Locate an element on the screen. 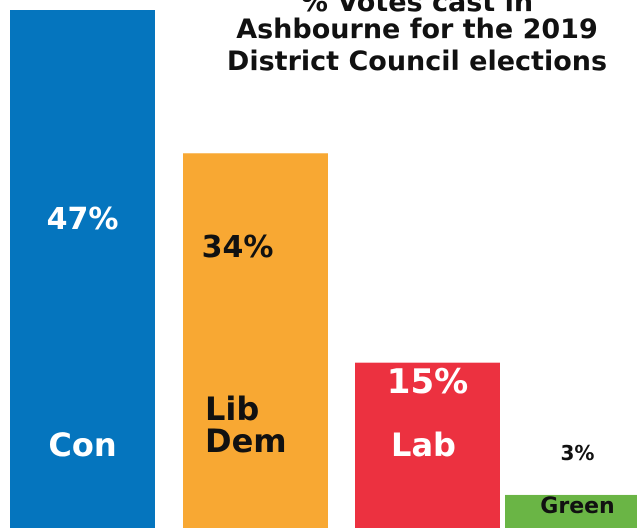 The image size is (637, 528). value-label-con: 47% is located at coordinates (83, 219).